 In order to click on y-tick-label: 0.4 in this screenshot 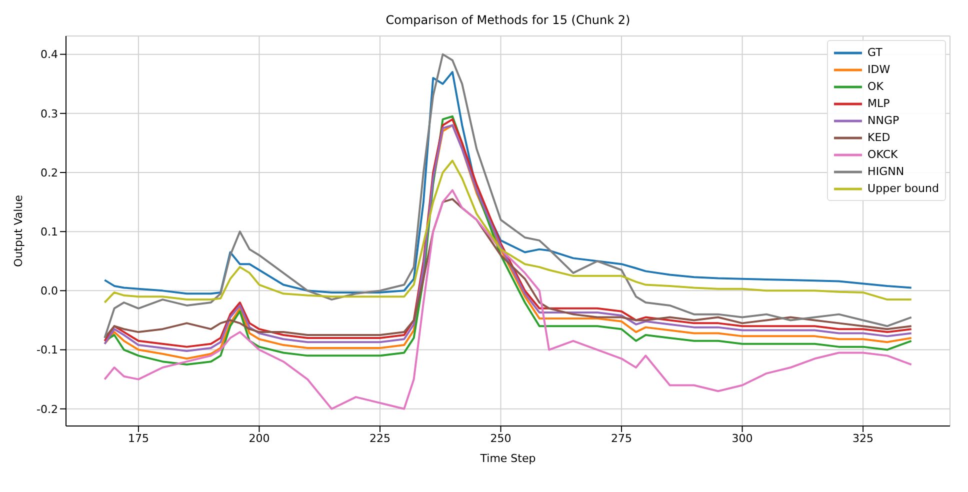, I will do `click(49, 55)`.